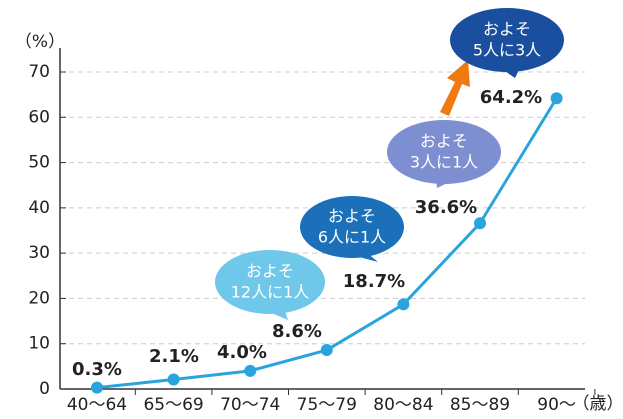 The width and height of the screenshot is (623, 419). What do you see at coordinates (40, 42) in the screenshot?
I see `y-unit-label: （%）` at bounding box center [40, 42].